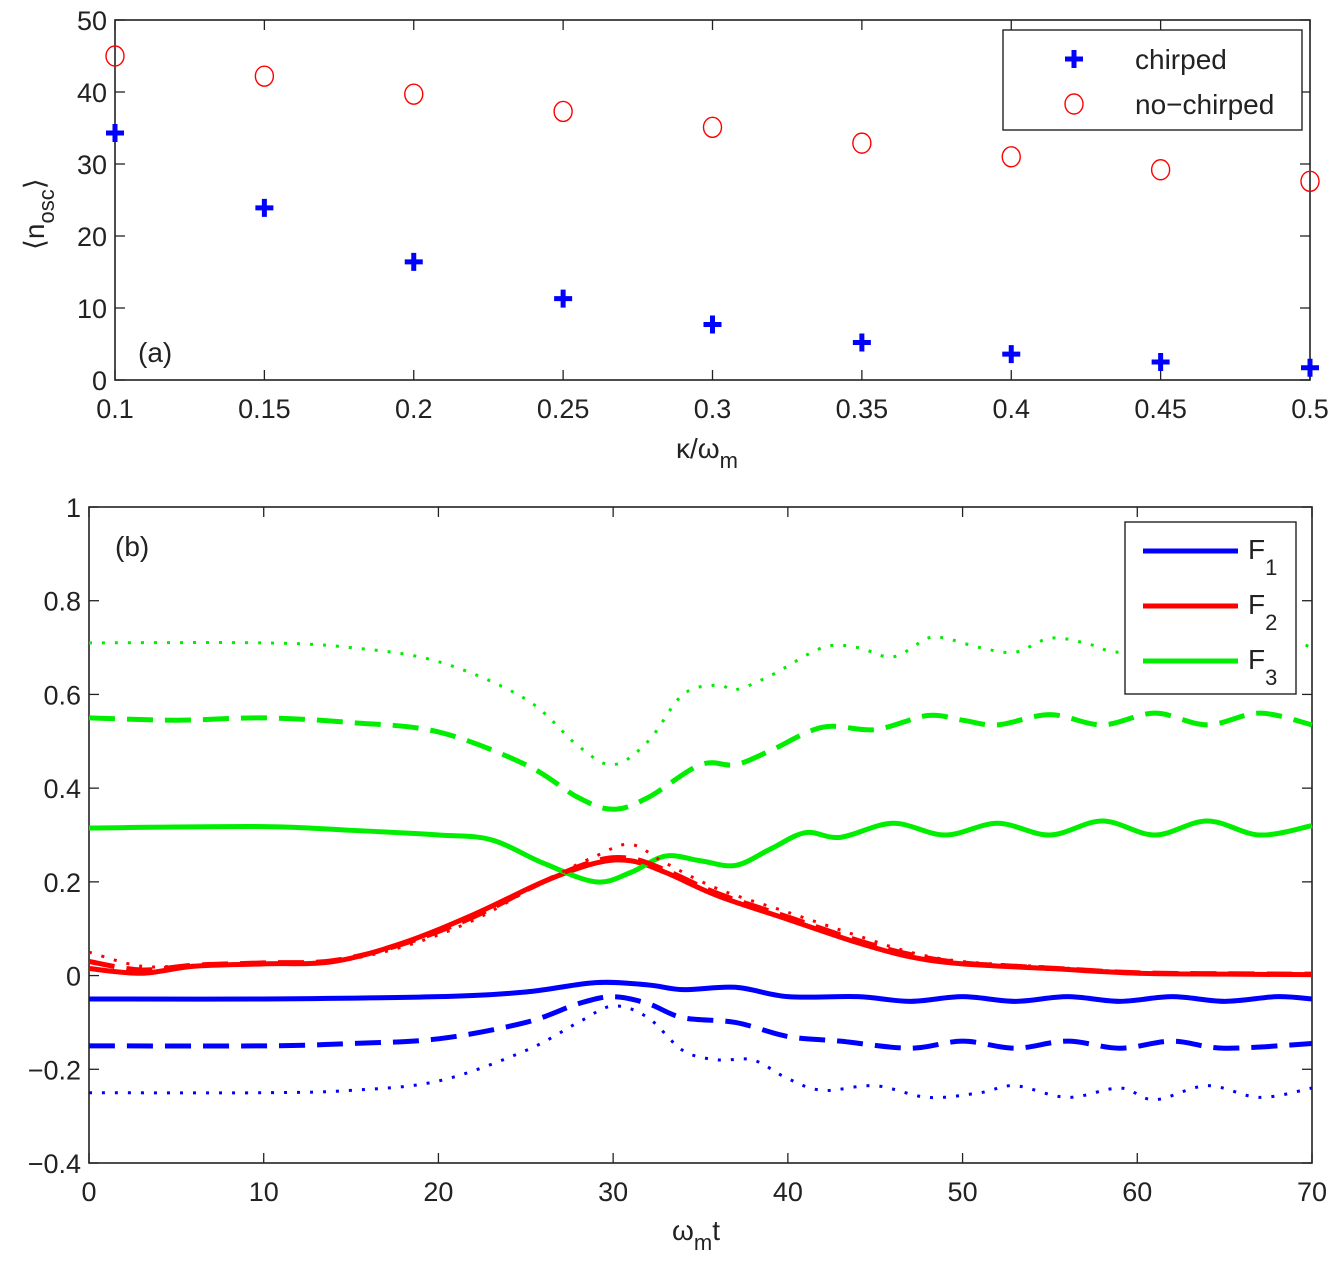 This screenshot has width=1338, height=1262. I want to click on legend-b: F1 F2 F3, so click(1210, 608).